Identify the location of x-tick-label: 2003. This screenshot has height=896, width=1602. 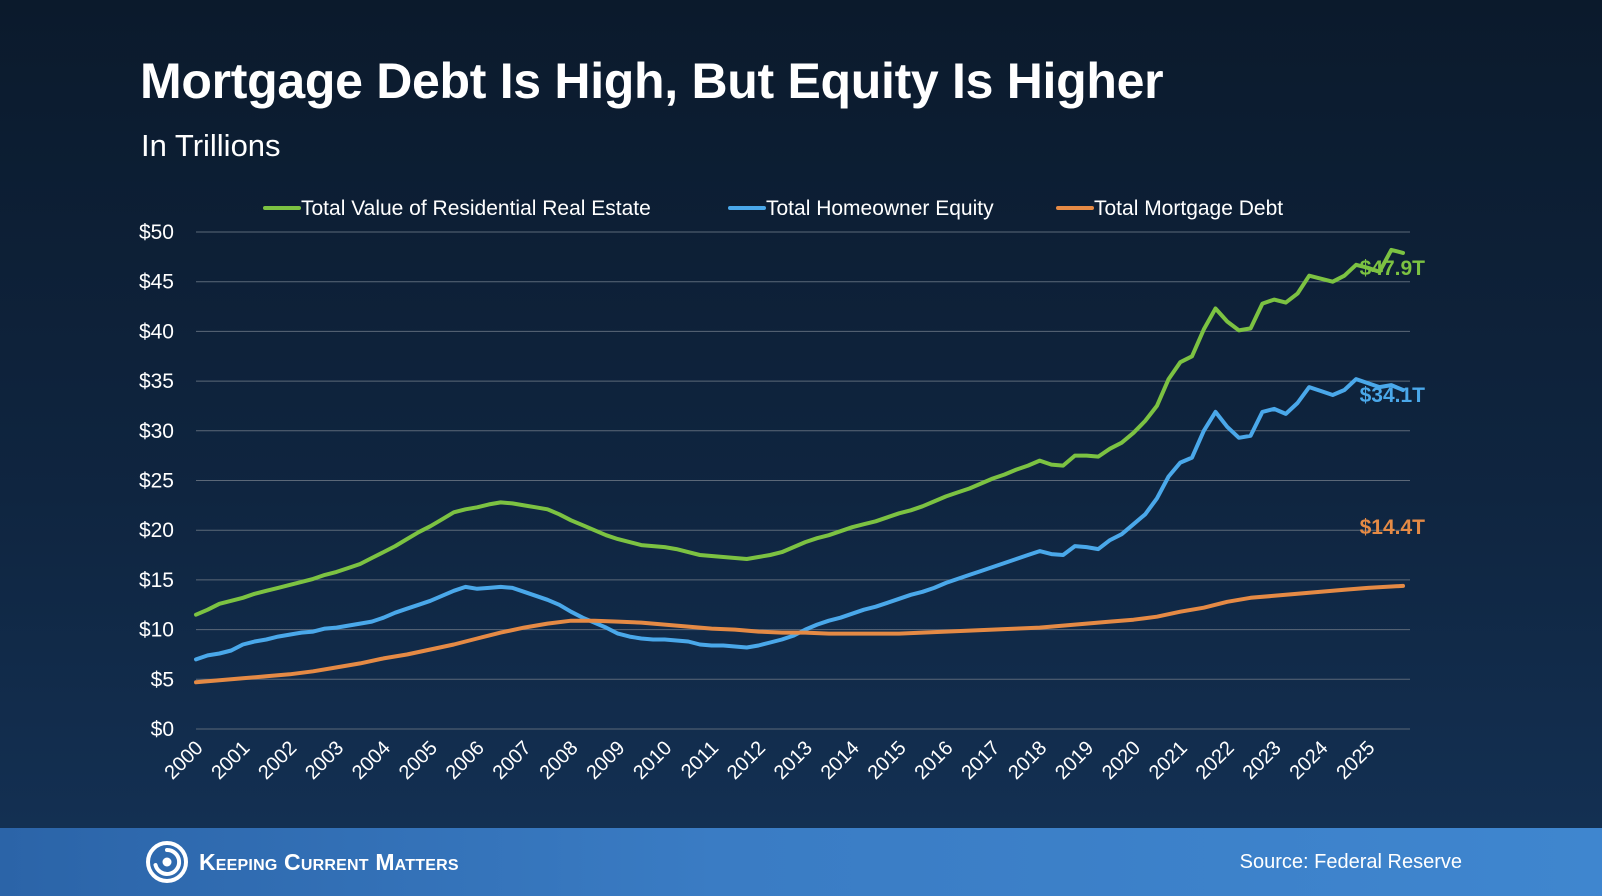
(324, 760).